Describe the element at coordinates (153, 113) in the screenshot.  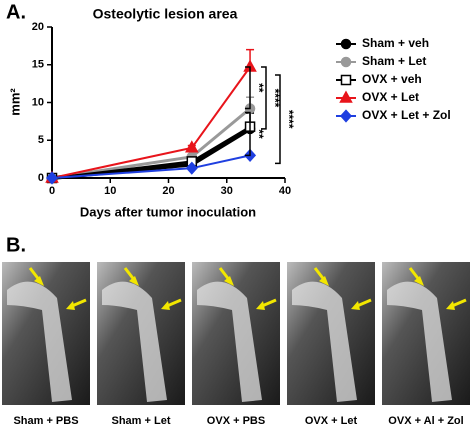
I see `series` at that location.